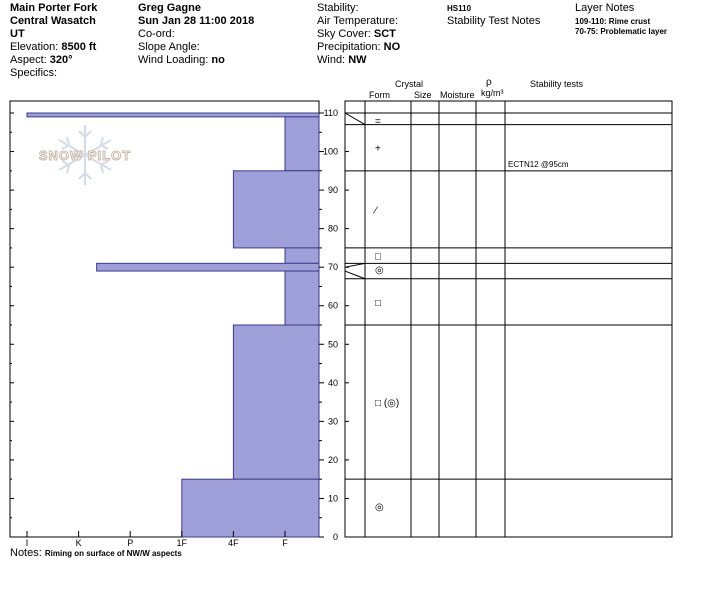 This screenshot has width=710, height=600. What do you see at coordinates (338, 8) in the screenshot?
I see `stability-label: Stability:` at bounding box center [338, 8].